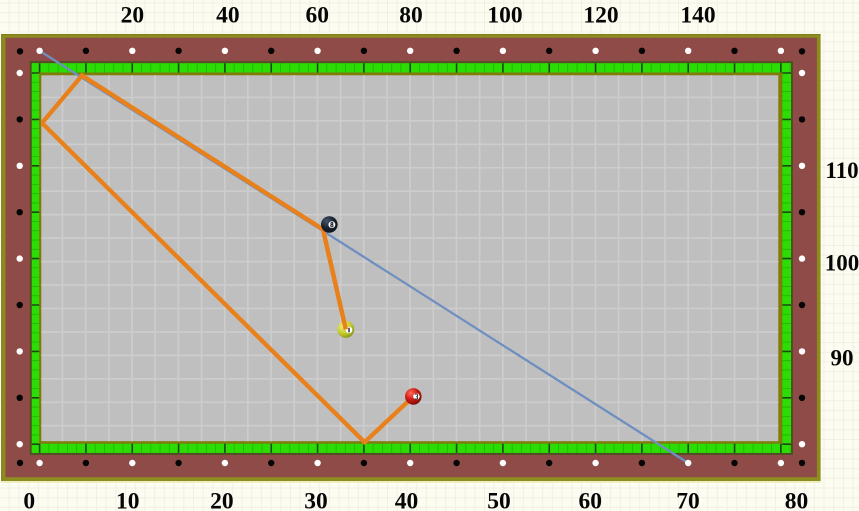 Image resolution: width=859 pixels, height=511 pixels. Describe the element at coordinates (499, 500) in the screenshot. I see `svg-text: 50` at that location.